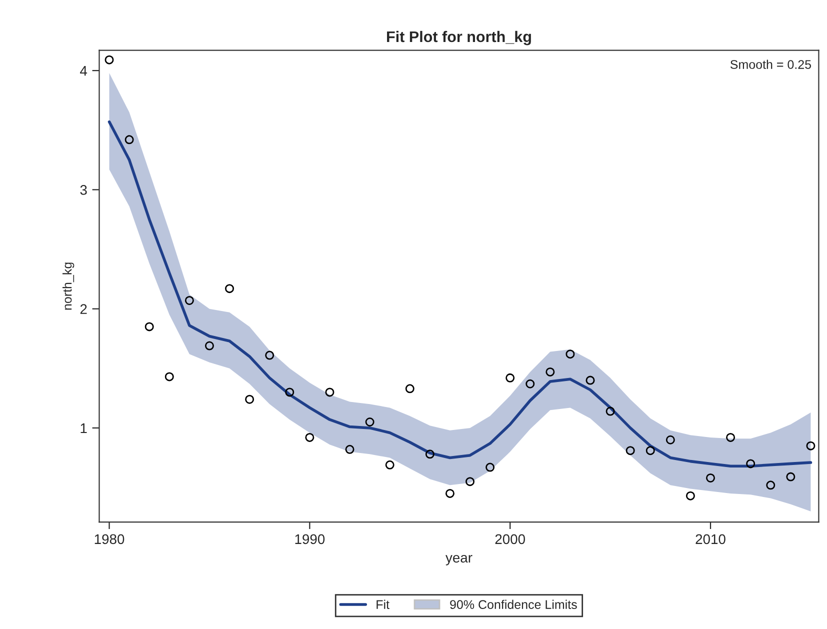 Image resolution: width=827 pixels, height=629 pixels. Describe the element at coordinates (109, 539) in the screenshot. I see `x-tick-label: 1980` at that location.